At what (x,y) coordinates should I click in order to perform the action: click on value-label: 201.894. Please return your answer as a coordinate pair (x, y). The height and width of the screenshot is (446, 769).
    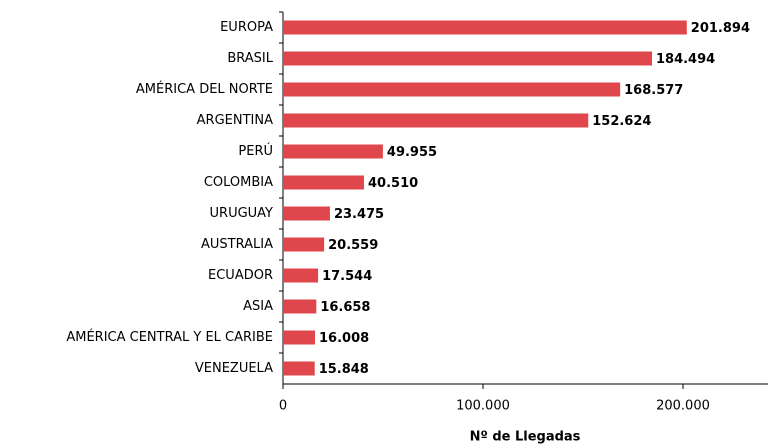
    Looking at the image, I should click on (720, 28).